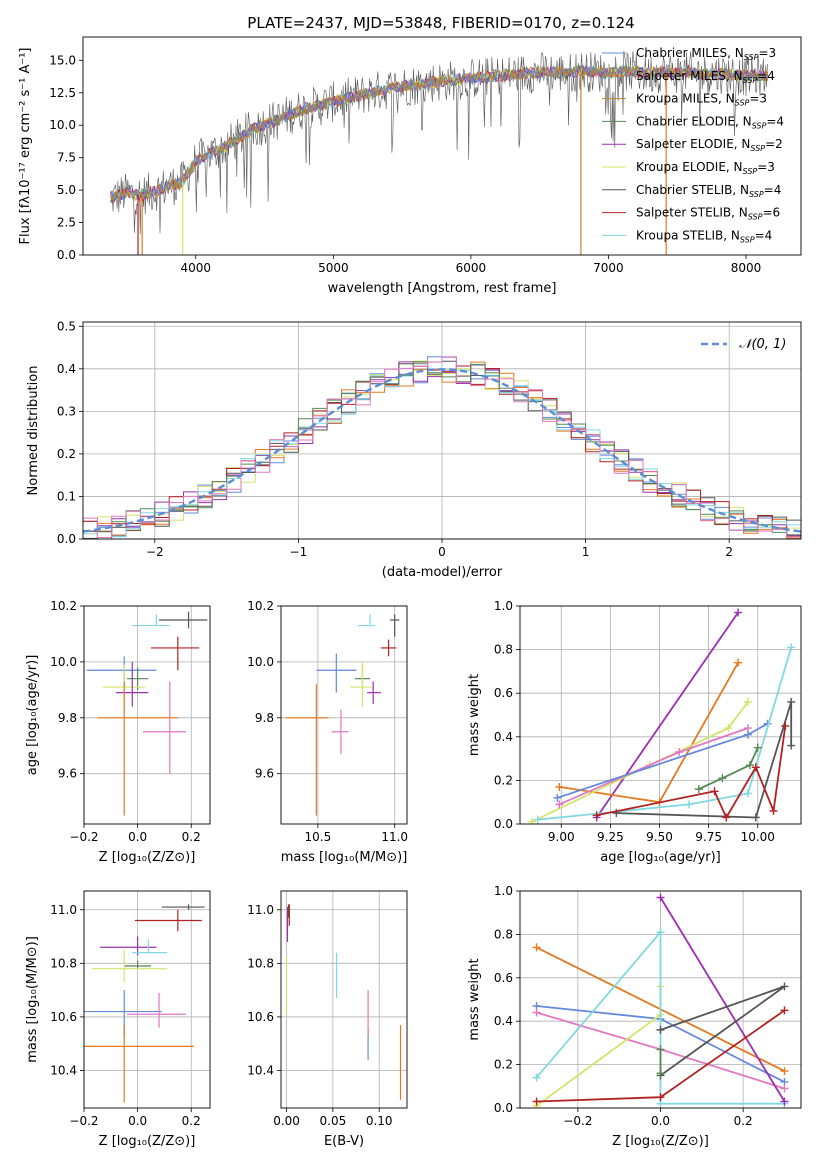  What do you see at coordinates (659, 837) in the screenshot?
I see `x-tick-label: 9.50` at bounding box center [659, 837].